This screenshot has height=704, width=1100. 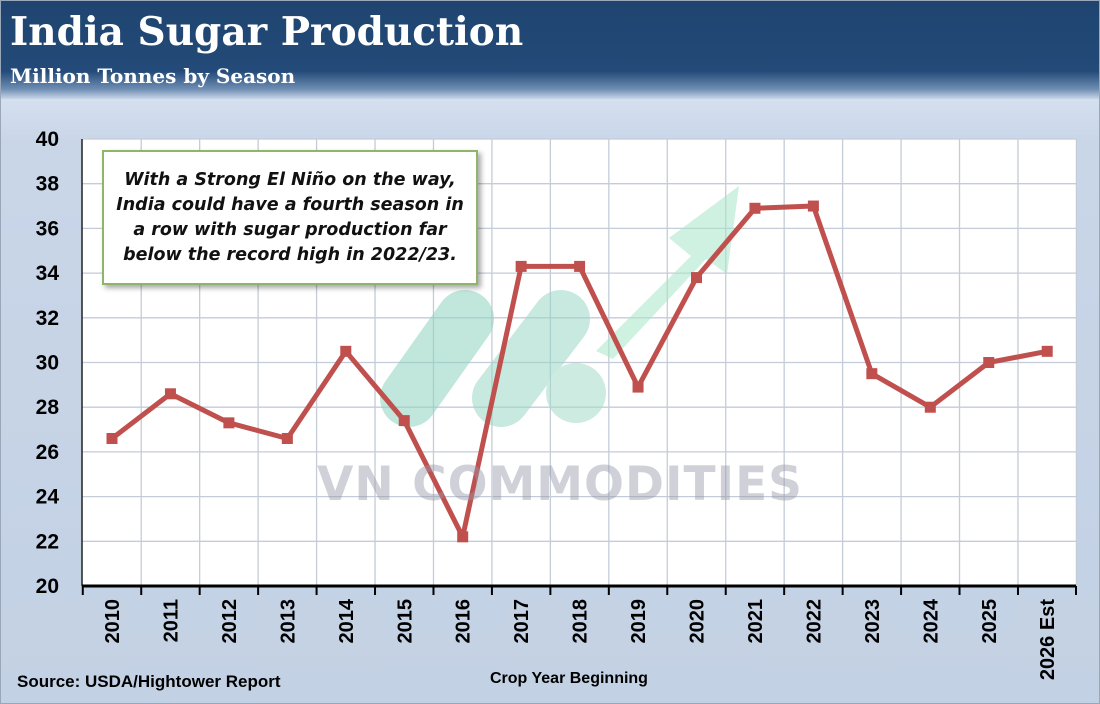 What do you see at coordinates (267, 32) in the screenshot?
I see `chart-title: India Sugar Production` at bounding box center [267, 32].